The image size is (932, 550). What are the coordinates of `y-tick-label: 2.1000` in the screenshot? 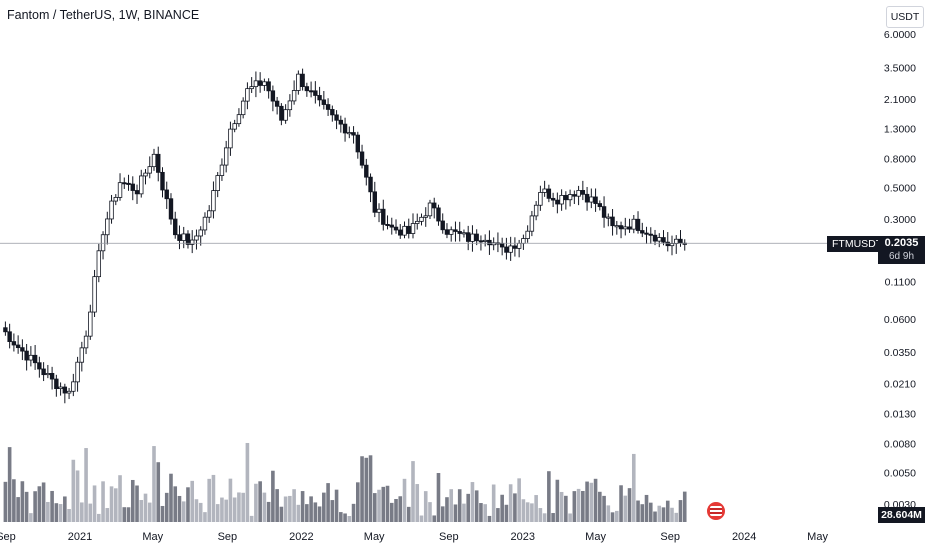 It's located at (900, 100).